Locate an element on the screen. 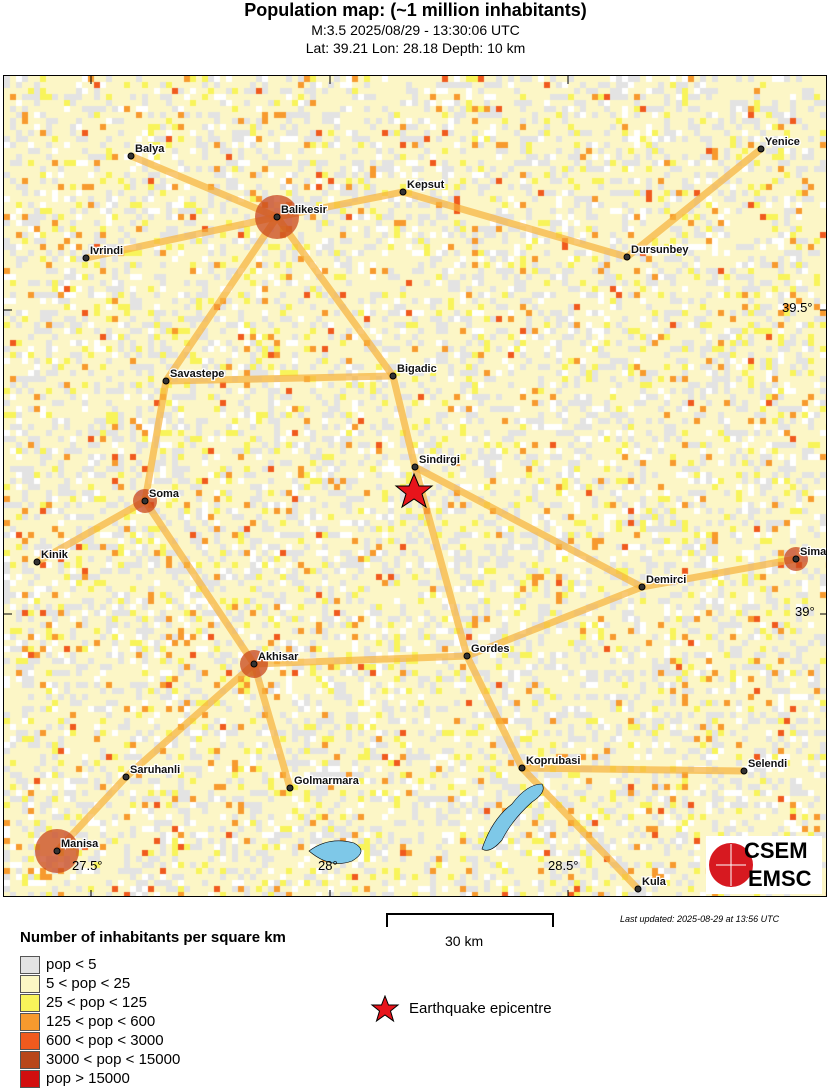 The image size is (831, 1090). city-label: Kinik is located at coordinates (55, 555).